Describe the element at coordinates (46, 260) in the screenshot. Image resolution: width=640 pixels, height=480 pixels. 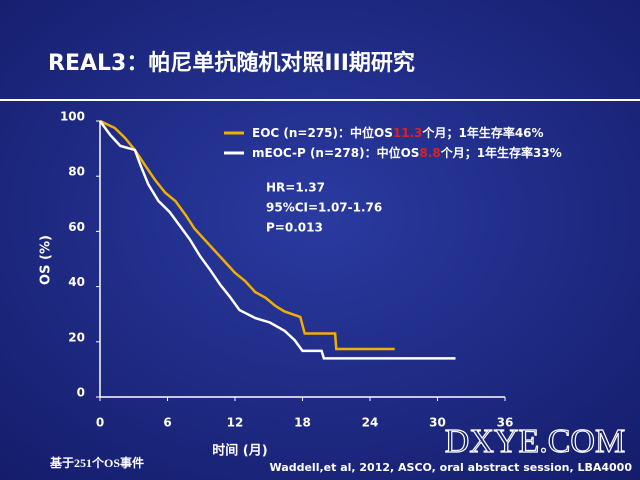
I see `y-axis-label: OS (%)` at that location.